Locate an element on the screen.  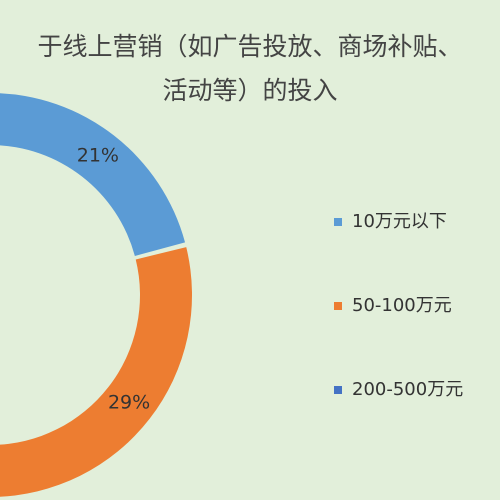
chart-title-line: 活动等）的投入 is located at coordinates (249, 90).